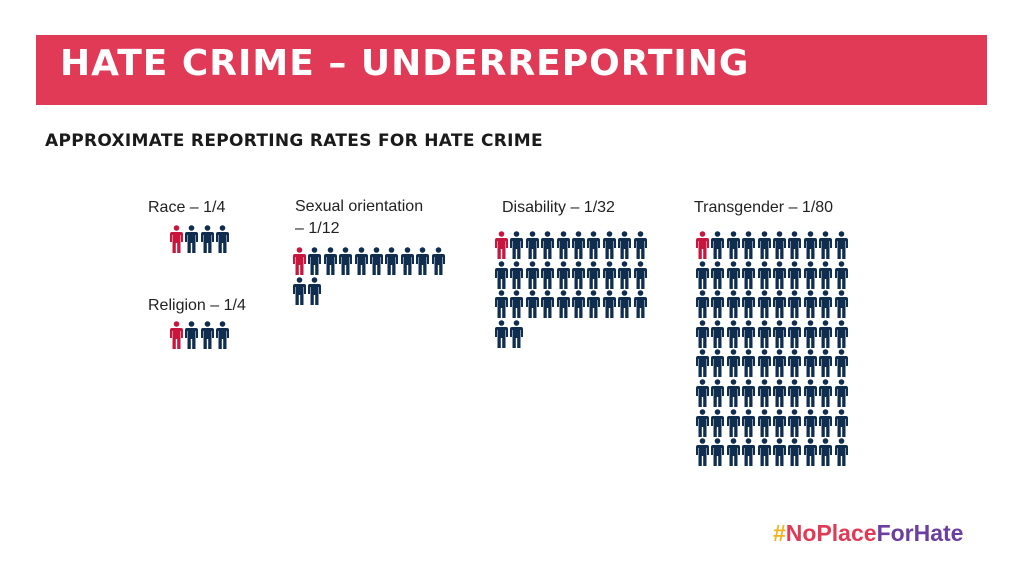  What do you see at coordinates (920, 533) in the screenshot?
I see `hashtag-part-forhate: ForHate` at bounding box center [920, 533].